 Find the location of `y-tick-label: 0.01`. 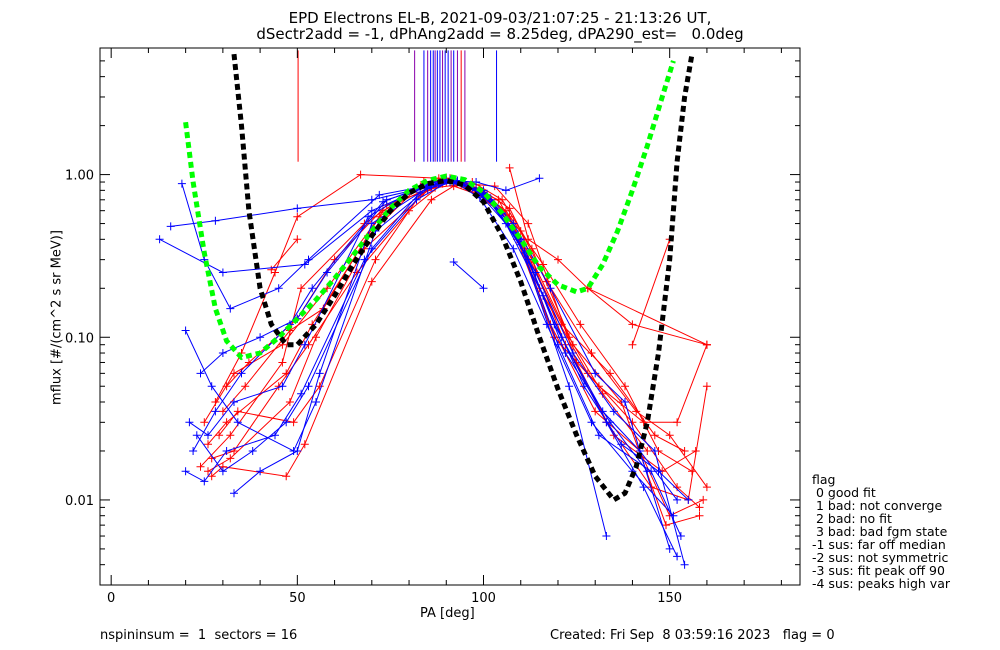

y-tick-label: 0.01 is located at coordinates (79, 501).